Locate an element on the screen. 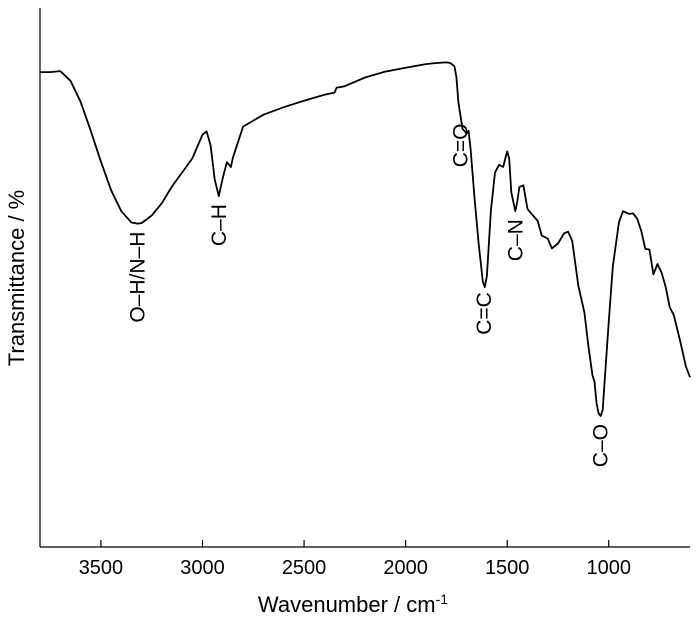 This screenshot has width=700, height=632. peak-label-0: O–H/N–H is located at coordinates (138, 277).